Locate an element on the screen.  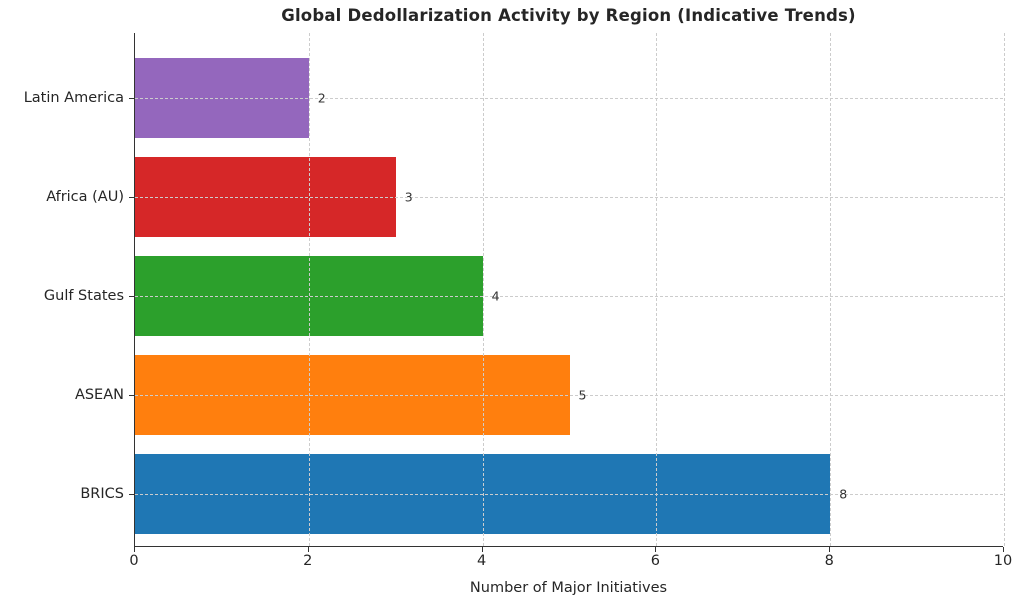
ytick-label-africa-au: Africa (AU) is located at coordinates (85, 196).